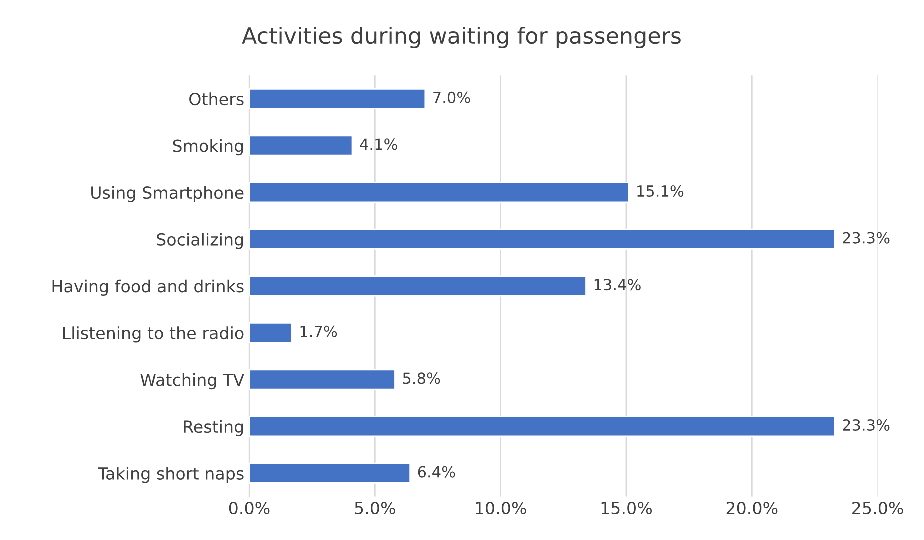 Image resolution: width=924 pixels, height=540 pixels. What do you see at coordinates (214, 428) in the screenshot?
I see `y-tick-label: Resting` at bounding box center [214, 428].